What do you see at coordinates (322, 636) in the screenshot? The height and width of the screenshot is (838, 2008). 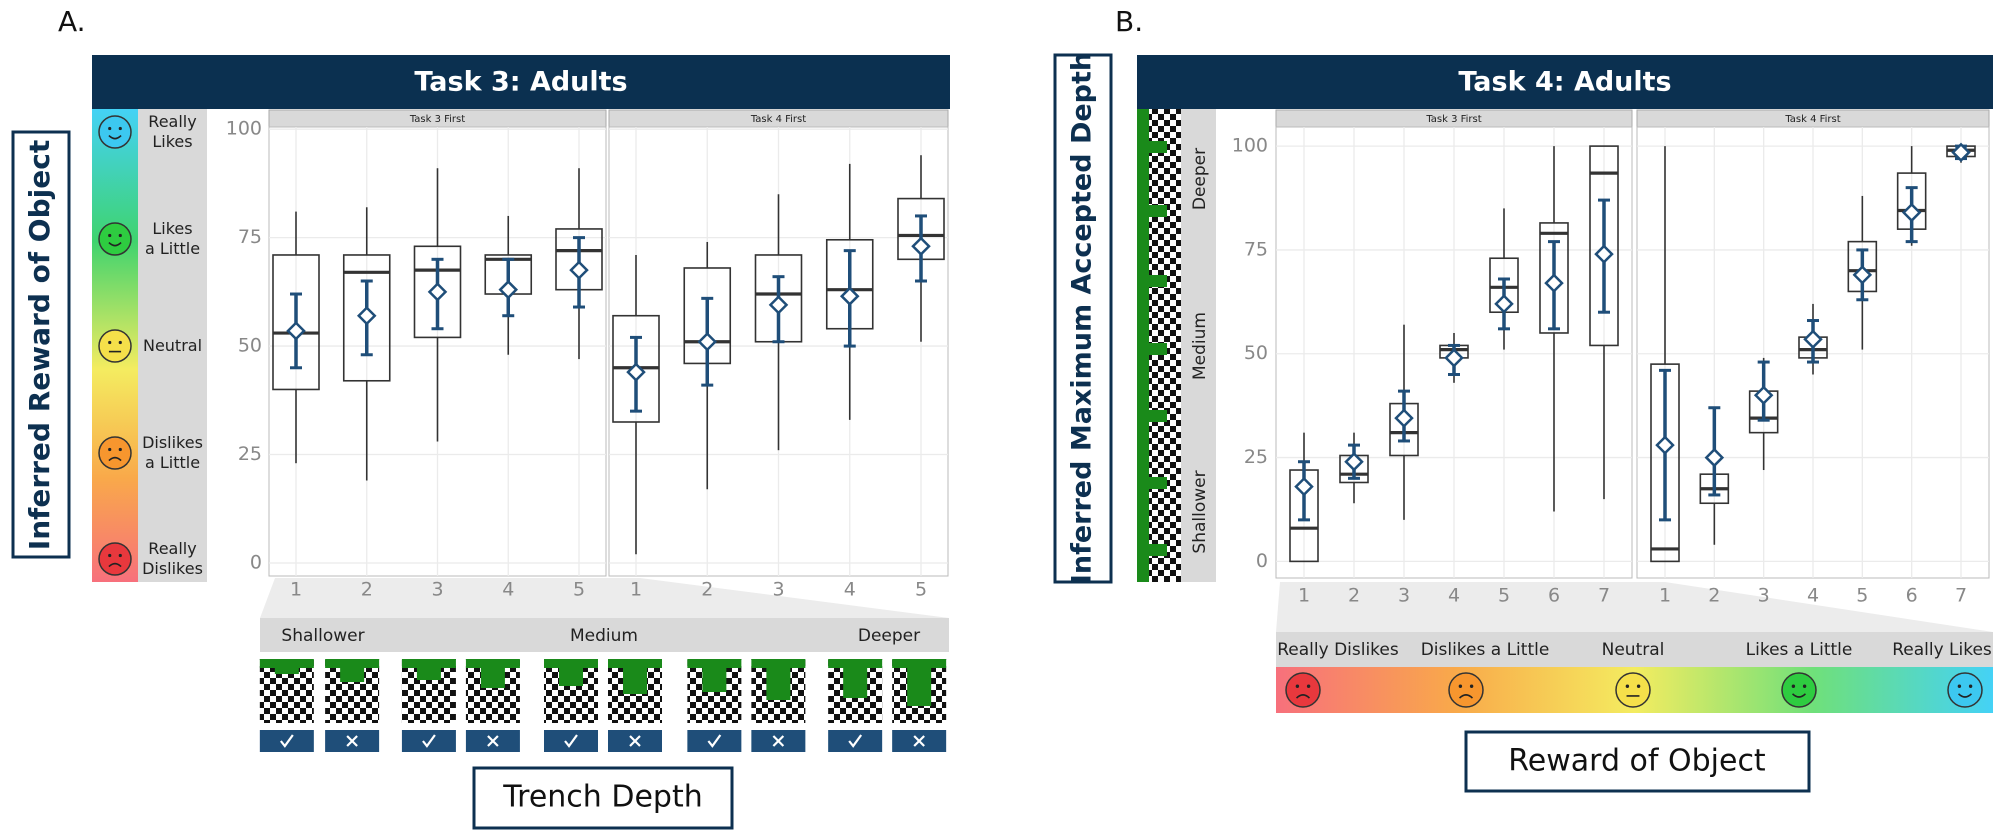 I see `legend-label: Shallower` at bounding box center [322, 636].